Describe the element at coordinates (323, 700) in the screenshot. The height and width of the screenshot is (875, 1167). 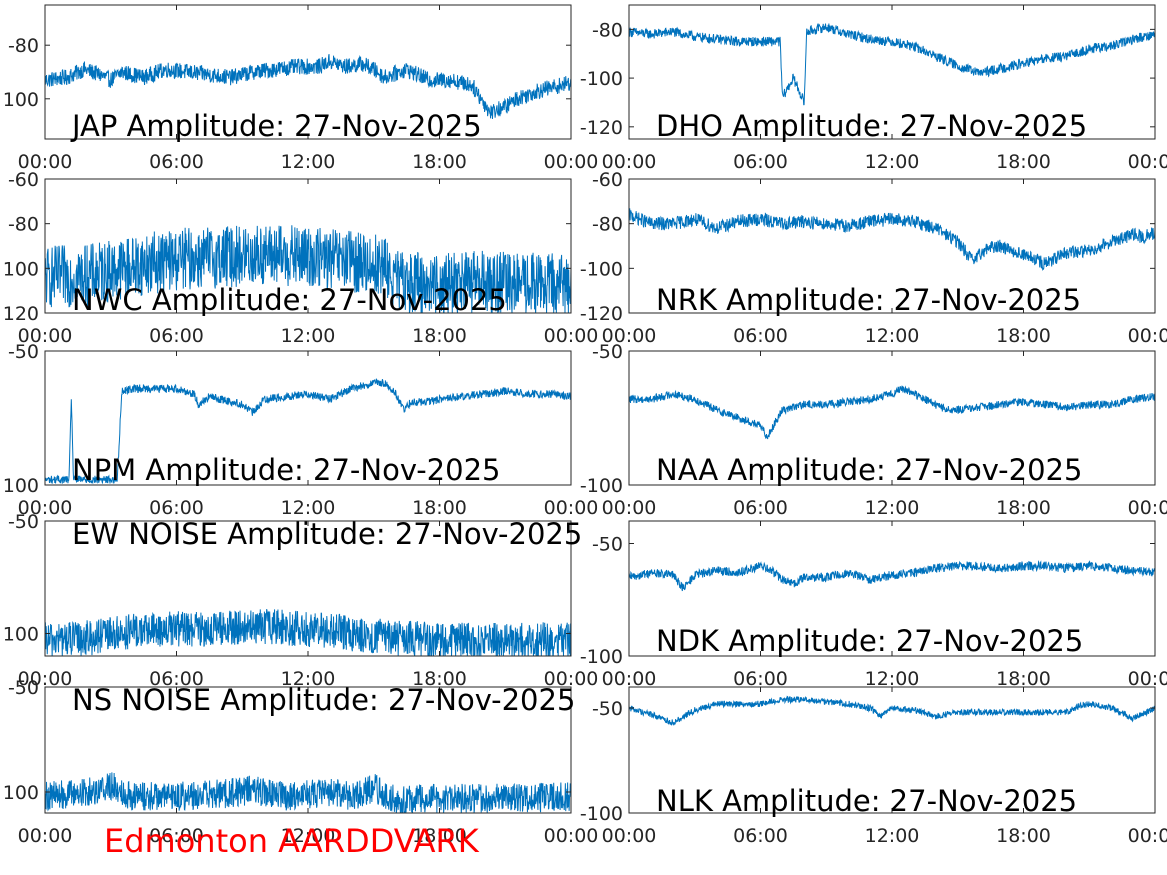
I see `chart-title: NS NOISE Amplitude: 27-Nov-2025` at that location.